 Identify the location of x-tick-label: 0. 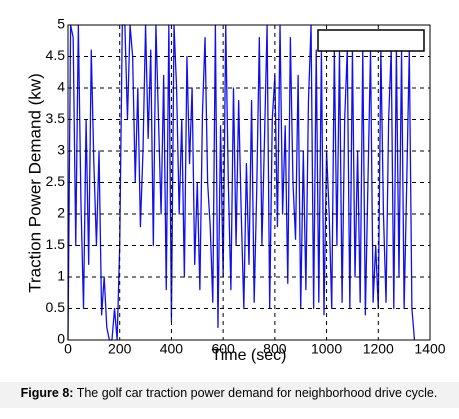
(68, 349).